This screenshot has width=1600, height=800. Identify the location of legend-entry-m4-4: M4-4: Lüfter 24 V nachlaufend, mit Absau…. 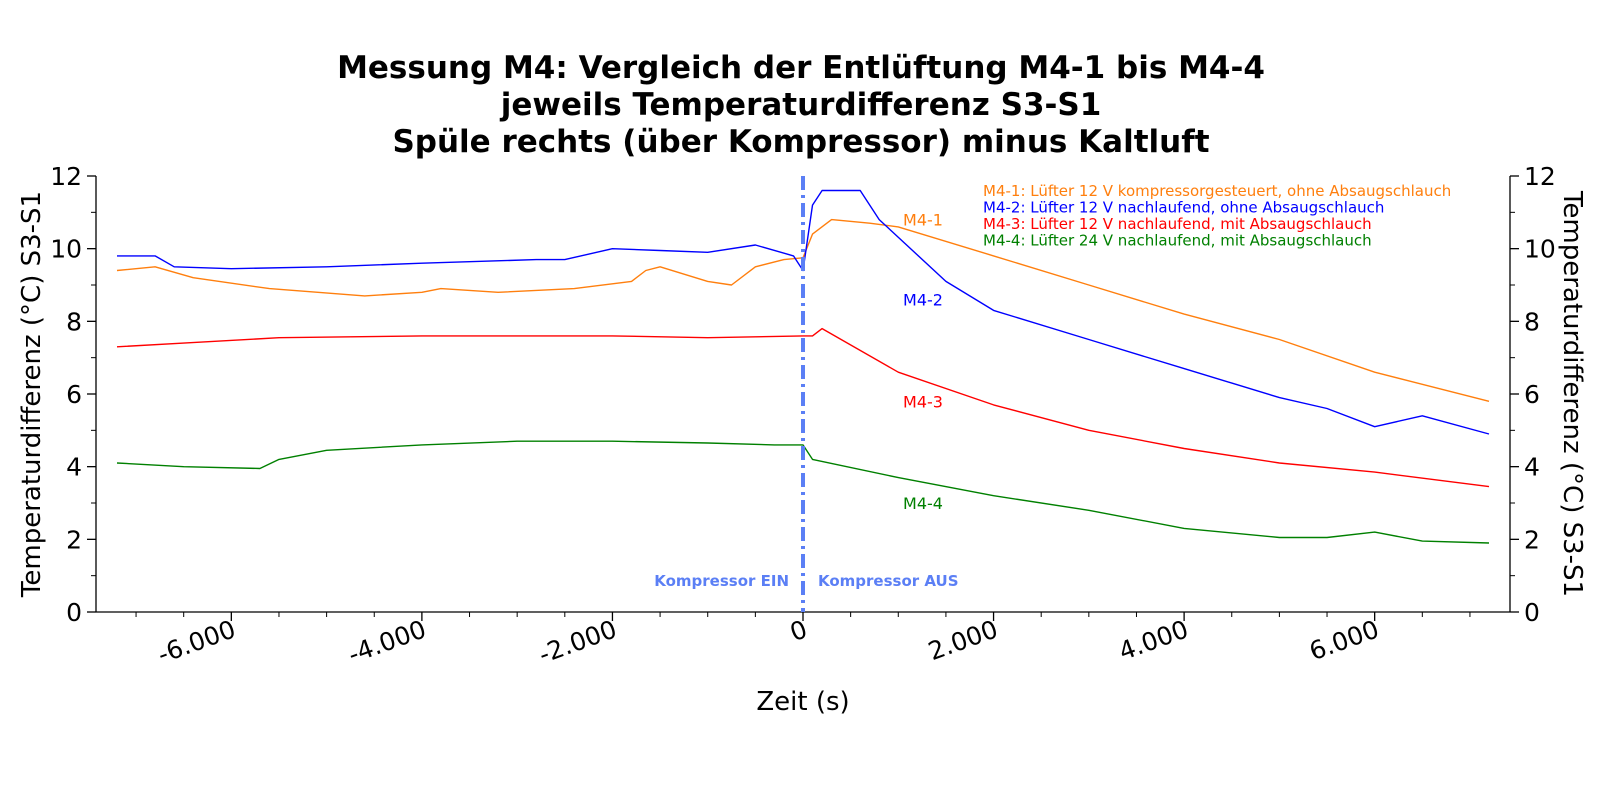
(1177, 241).